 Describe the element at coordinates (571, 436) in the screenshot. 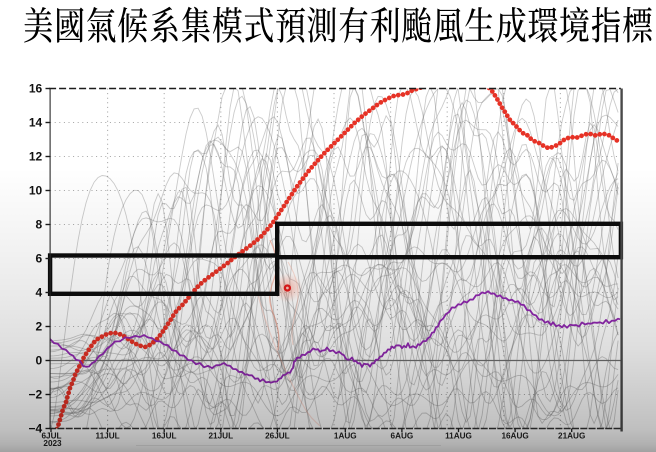

I see `svg-text: 21AUG` at that location.